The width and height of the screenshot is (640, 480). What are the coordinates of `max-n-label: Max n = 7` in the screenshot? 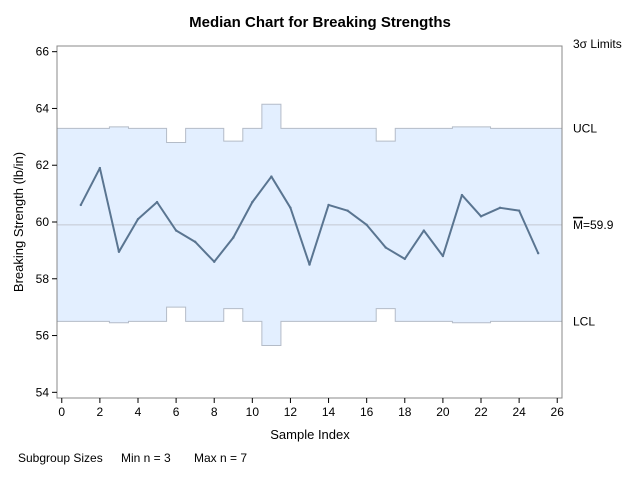 It's located at (220, 458).